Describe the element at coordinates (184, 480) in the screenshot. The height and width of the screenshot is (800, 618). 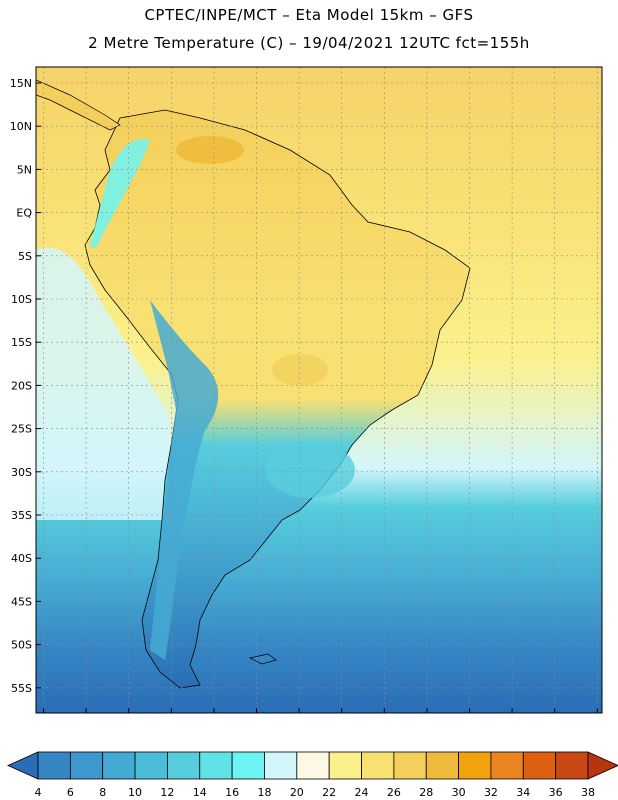
I see `andes-south` at that location.